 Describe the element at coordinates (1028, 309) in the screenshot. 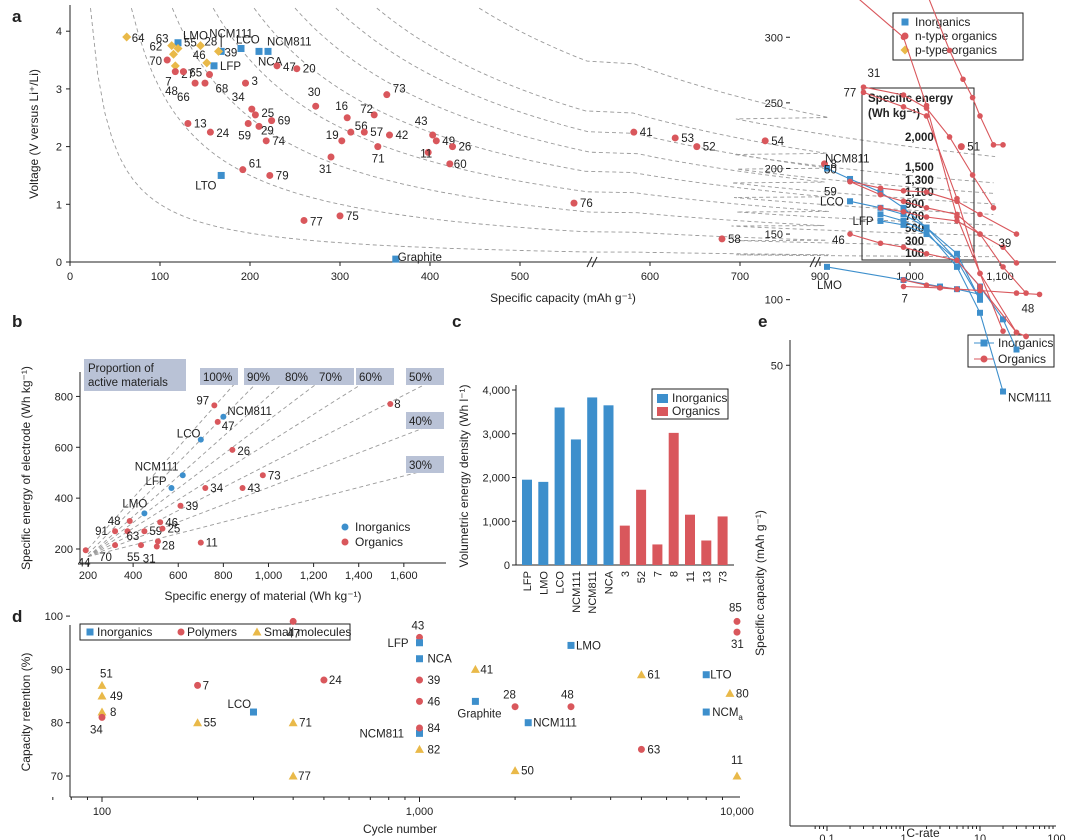

I see `series-label-e-48: 48` at that location.